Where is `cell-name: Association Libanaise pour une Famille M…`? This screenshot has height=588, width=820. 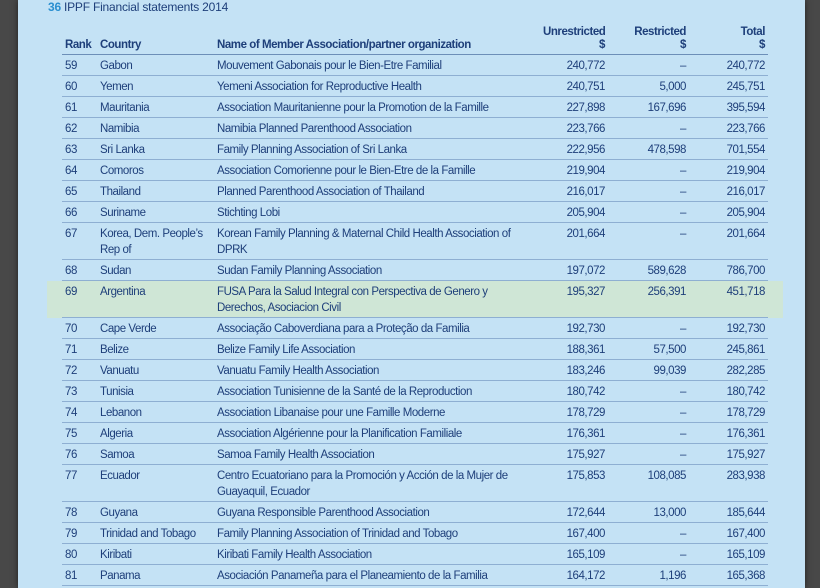
cell-name: Association Libanaise pour une Famille M… is located at coordinates (377, 412).